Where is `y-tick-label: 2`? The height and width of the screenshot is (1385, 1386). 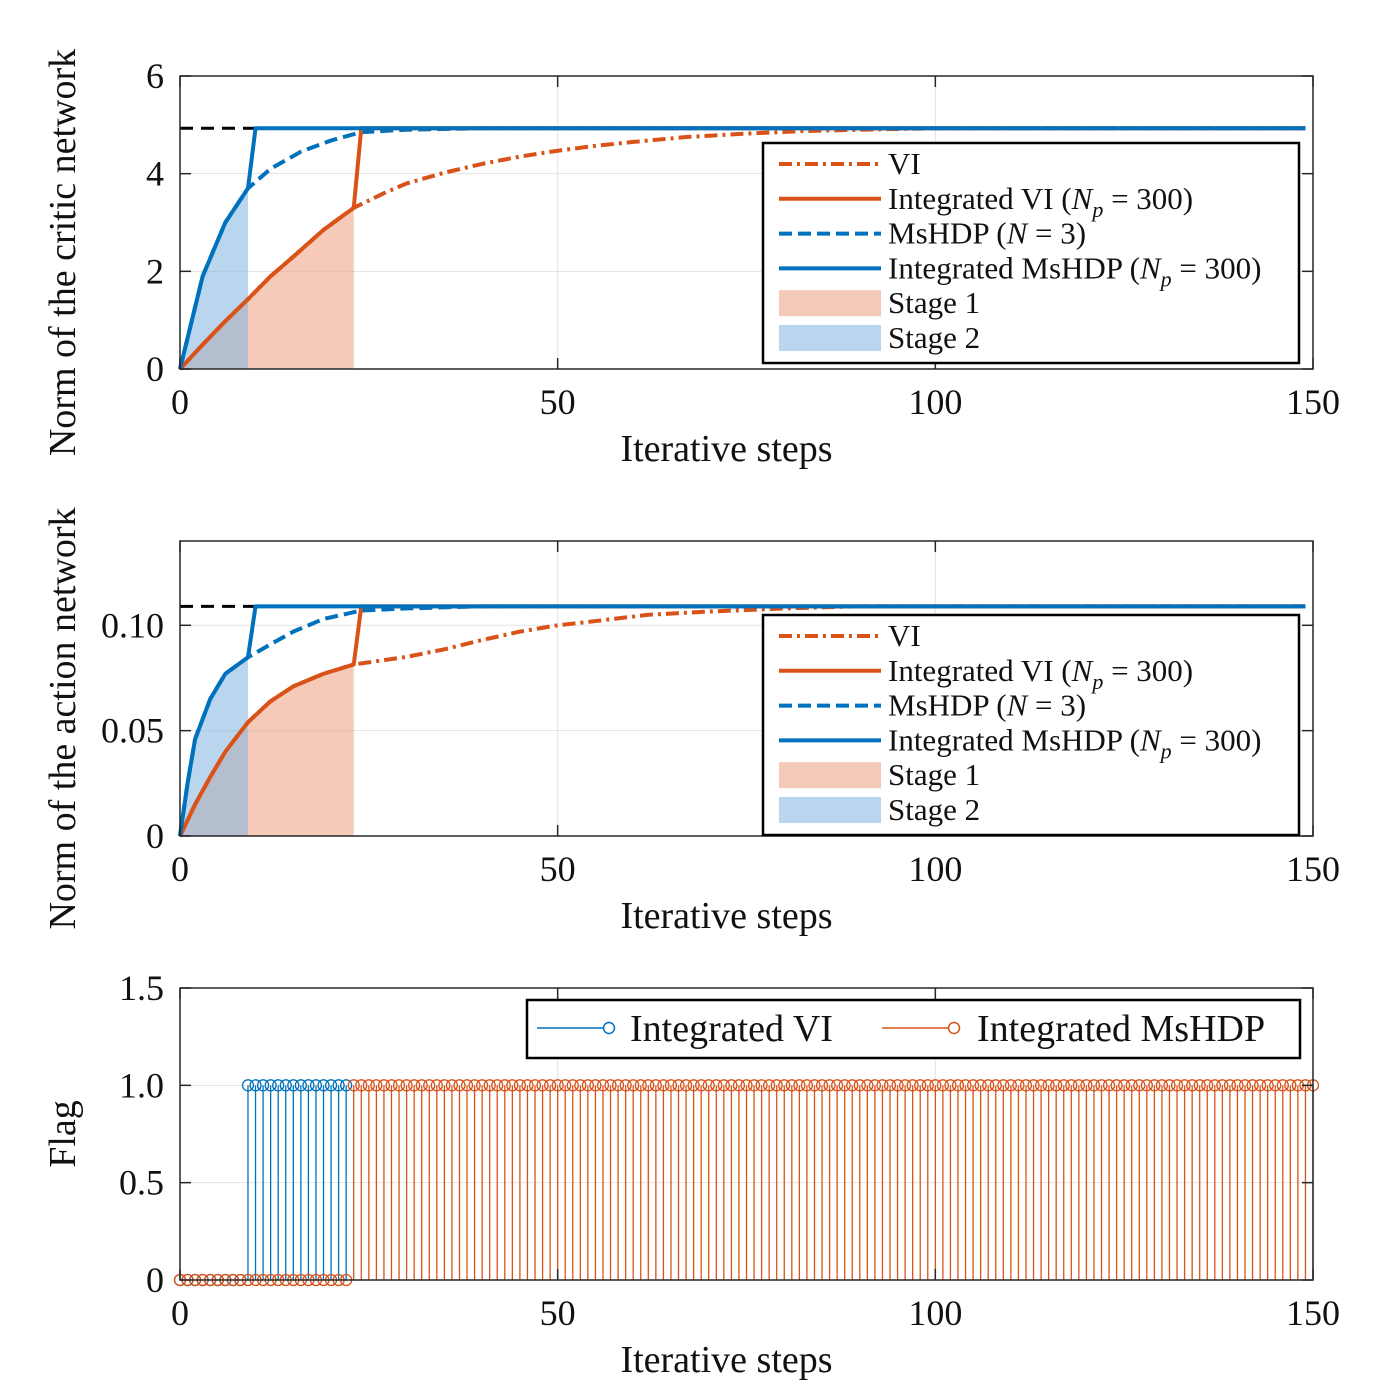
y-tick-label: 2 is located at coordinates (155, 271).